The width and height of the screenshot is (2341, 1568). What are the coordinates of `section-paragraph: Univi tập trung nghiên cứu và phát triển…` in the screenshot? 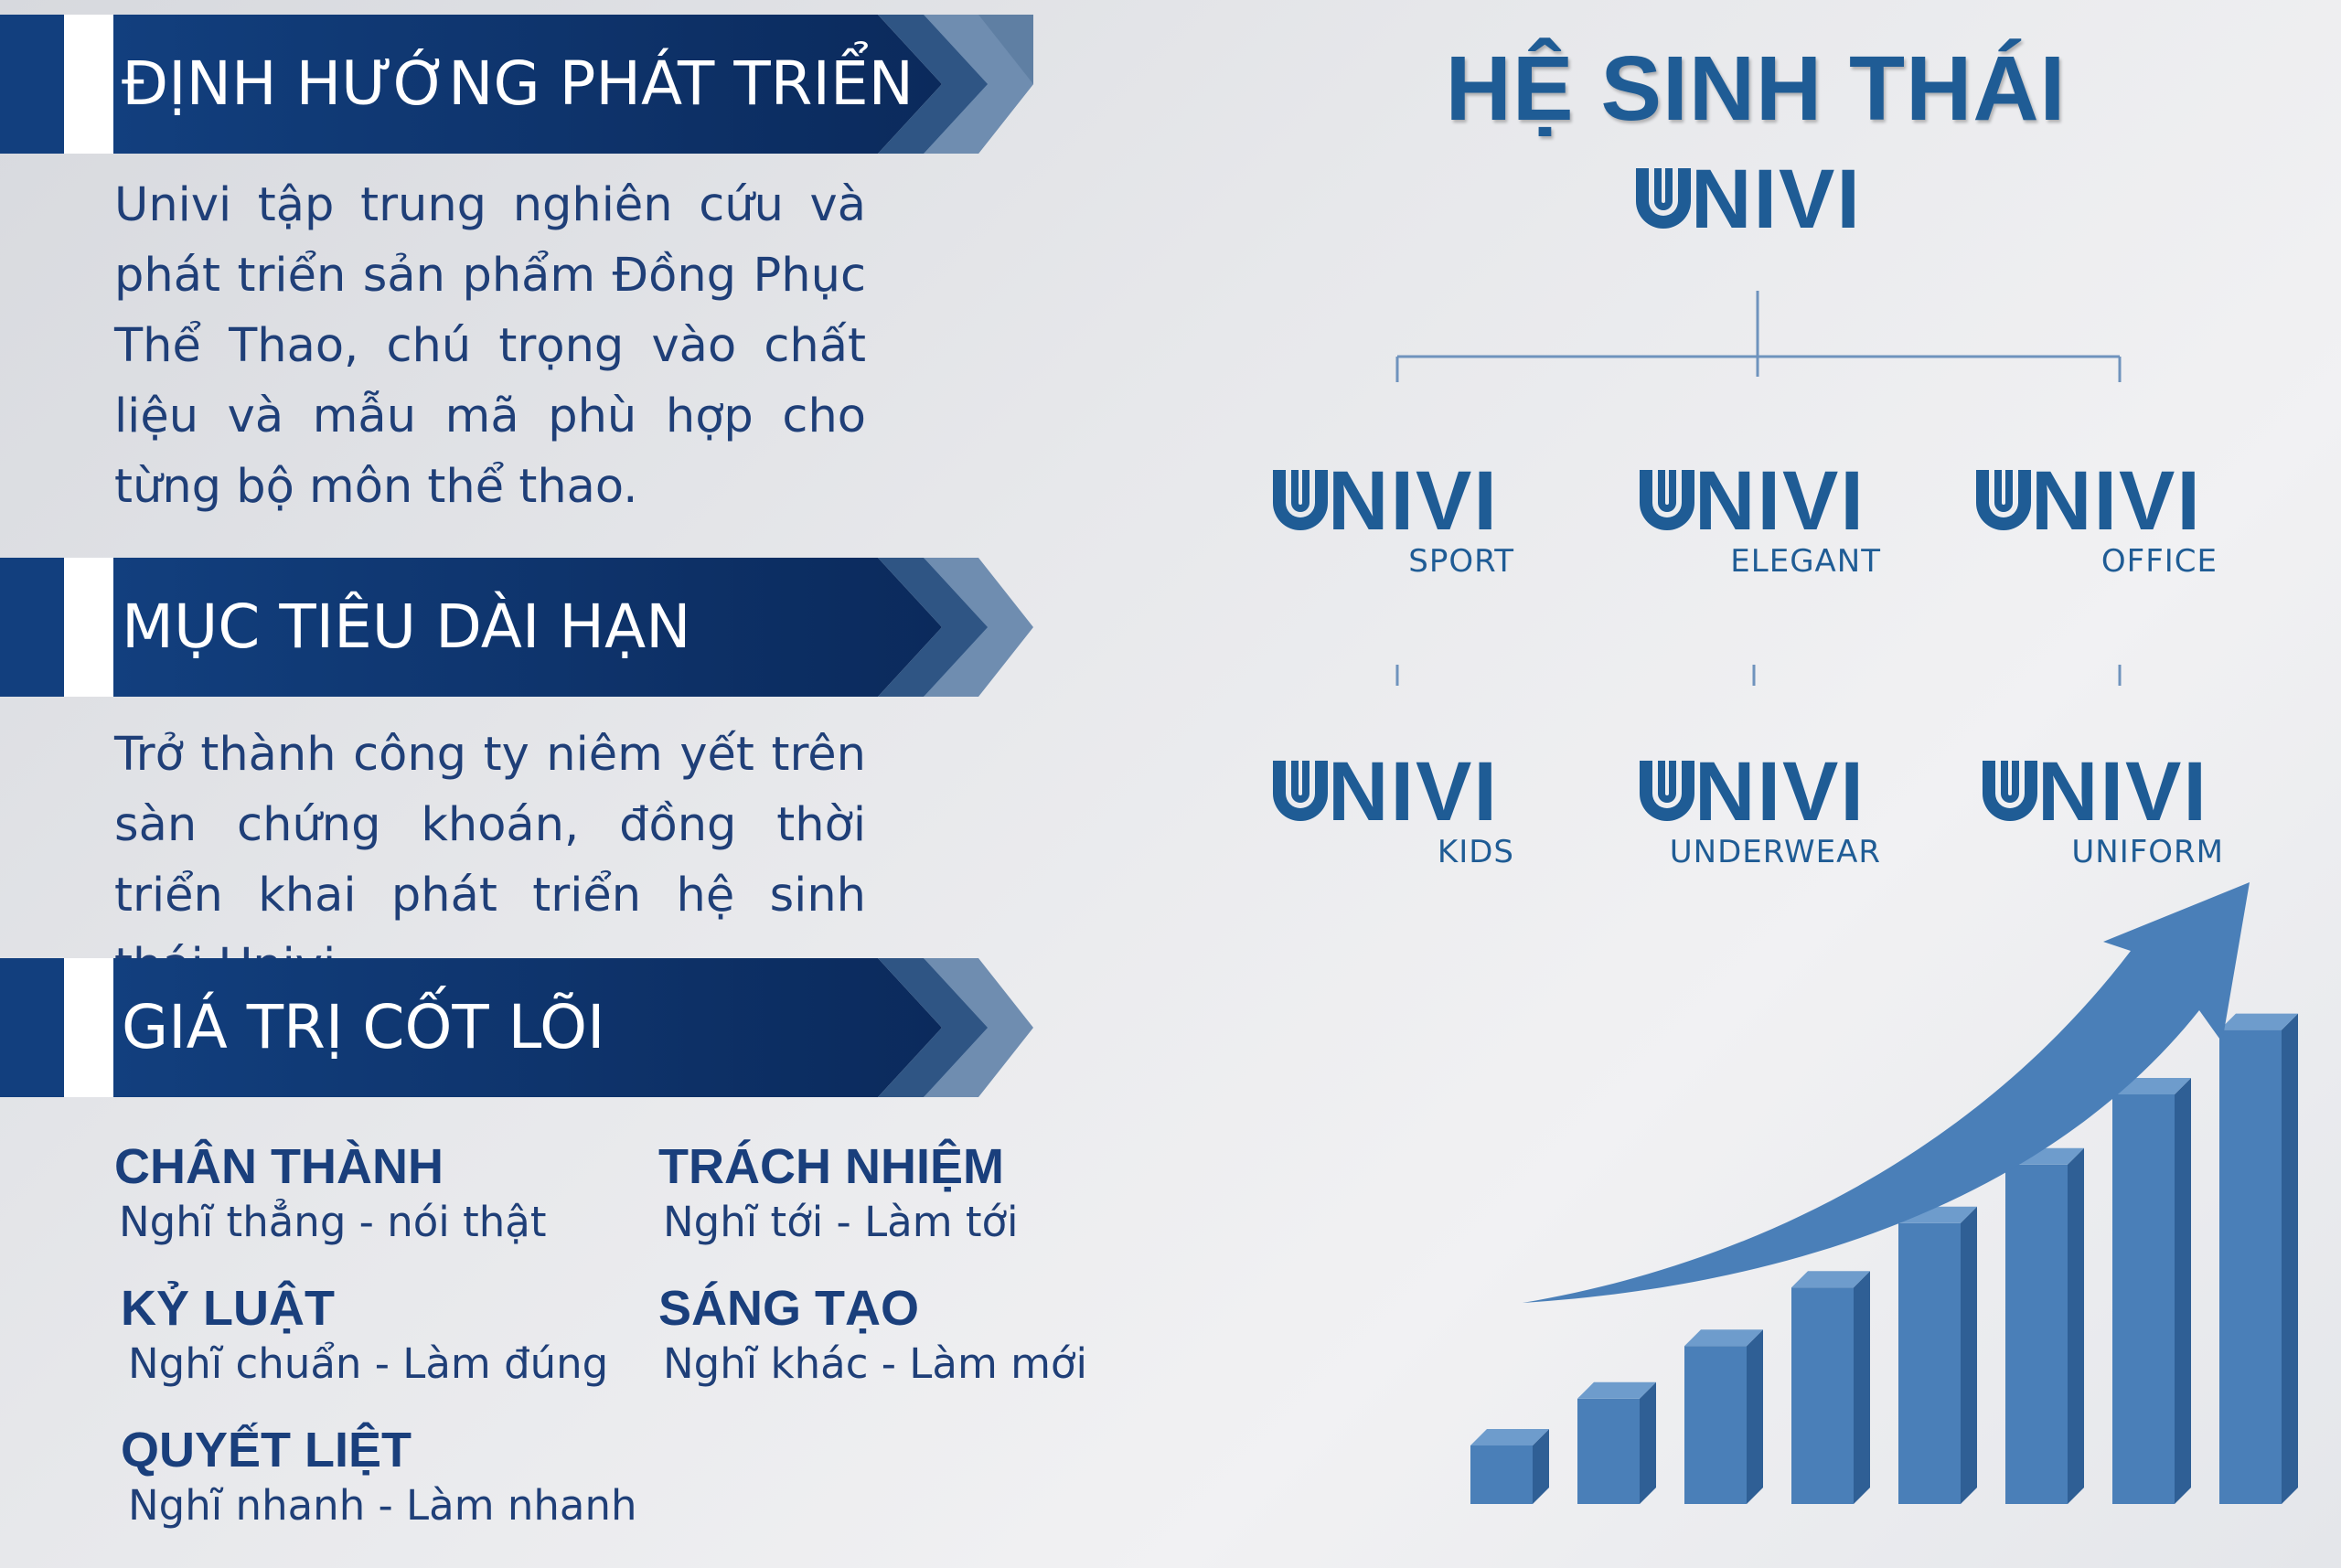 It's located at (490, 346).